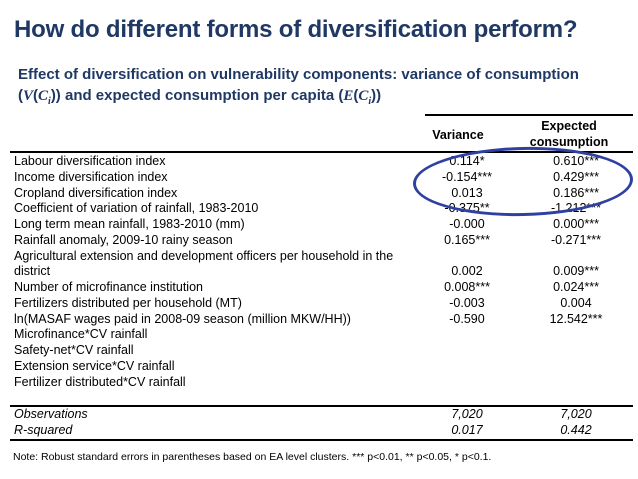 This screenshot has height=479, width=638. I want to click on expected-header-line2: consumption, so click(569, 141).